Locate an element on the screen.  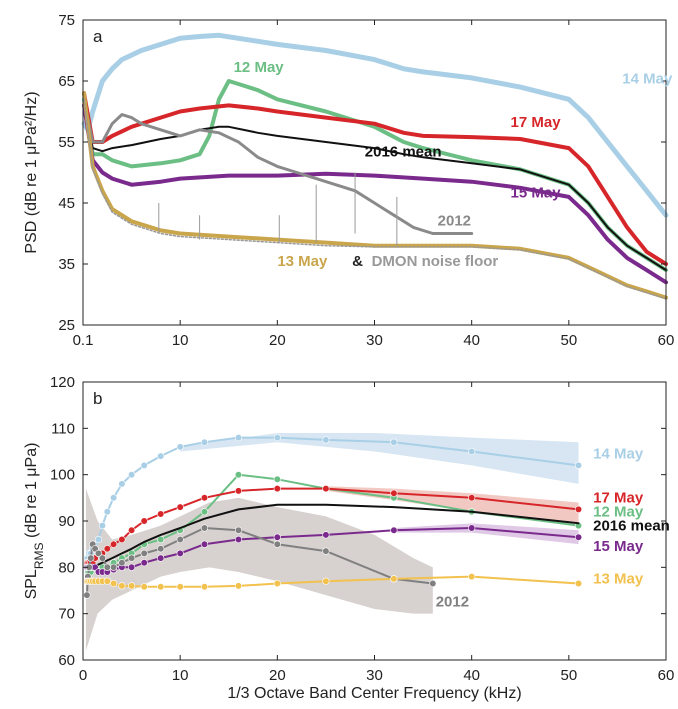
band-14-may is located at coordinates (379, 458).